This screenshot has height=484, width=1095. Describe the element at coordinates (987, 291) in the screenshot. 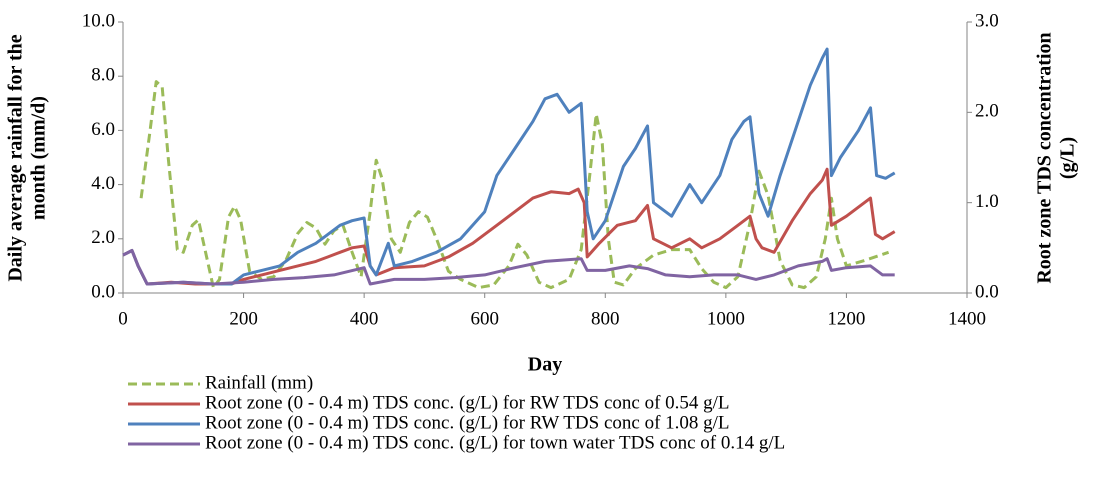

I see `y2-tick-label: 0.0` at that location.